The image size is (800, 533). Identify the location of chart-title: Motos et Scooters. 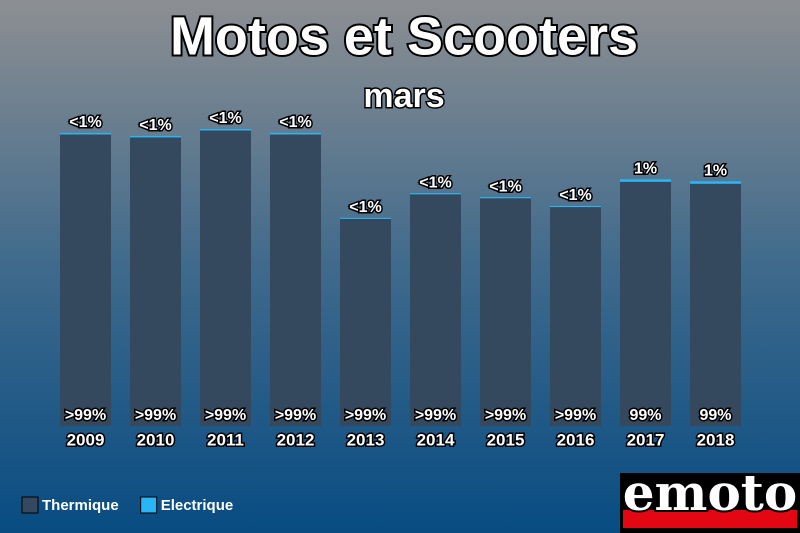
(404, 36).